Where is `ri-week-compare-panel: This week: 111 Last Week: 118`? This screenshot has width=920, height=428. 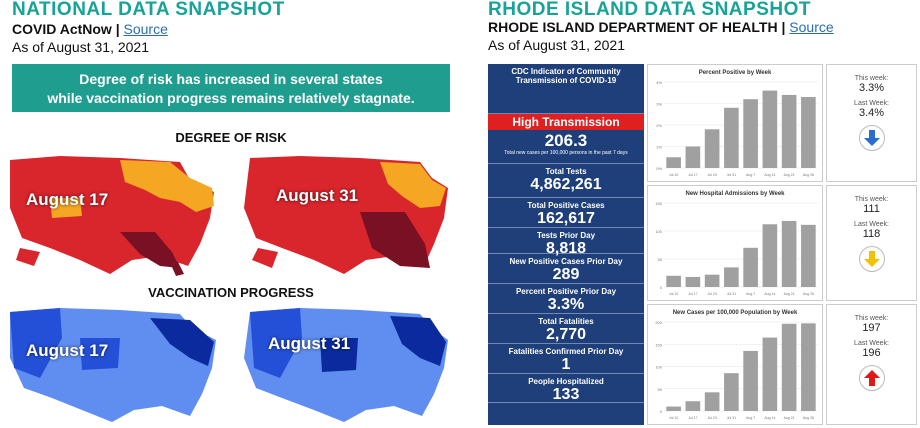
ri-week-compare-panel: This week: 111 Last Week: 118 is located at coordinates (871, 243).